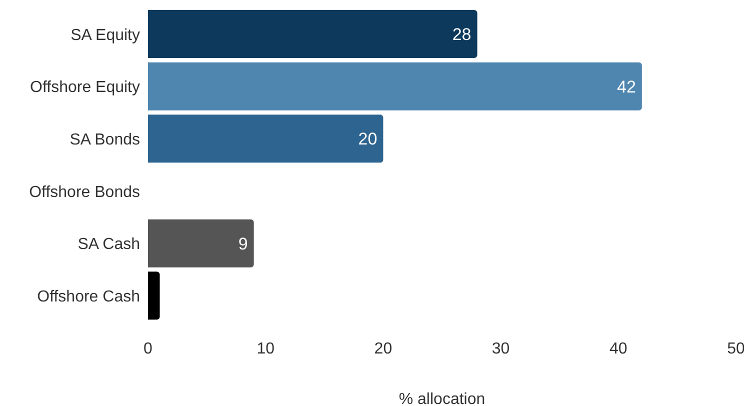  I want to click on data-label: 9, so click(243, 244).